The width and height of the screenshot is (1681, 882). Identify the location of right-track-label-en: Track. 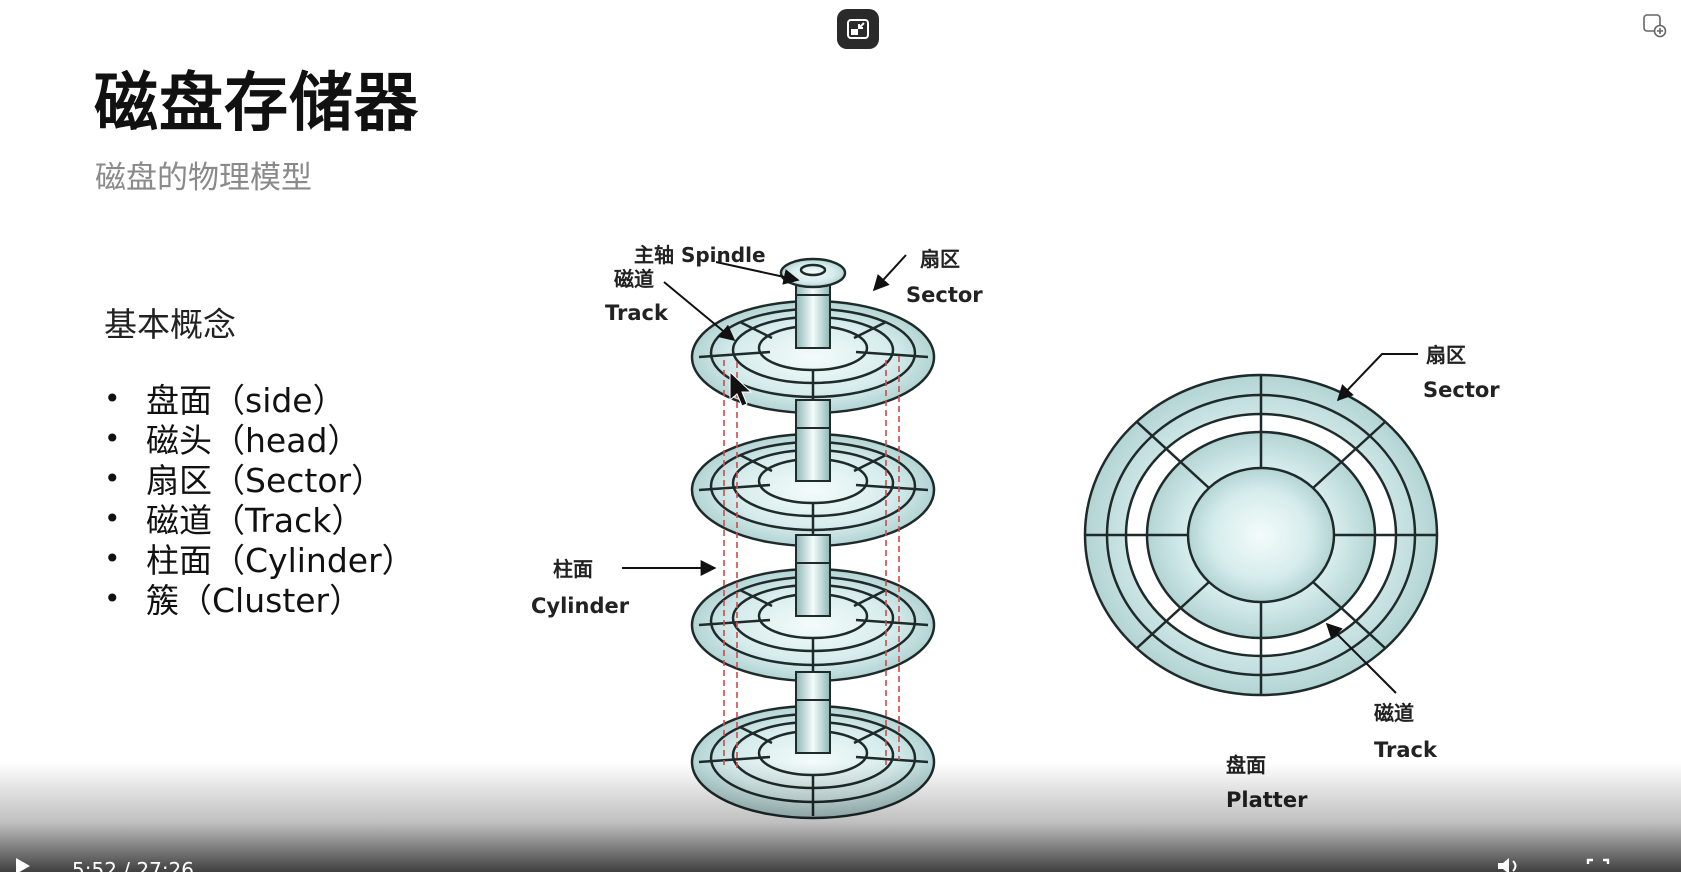
(1406, 750).